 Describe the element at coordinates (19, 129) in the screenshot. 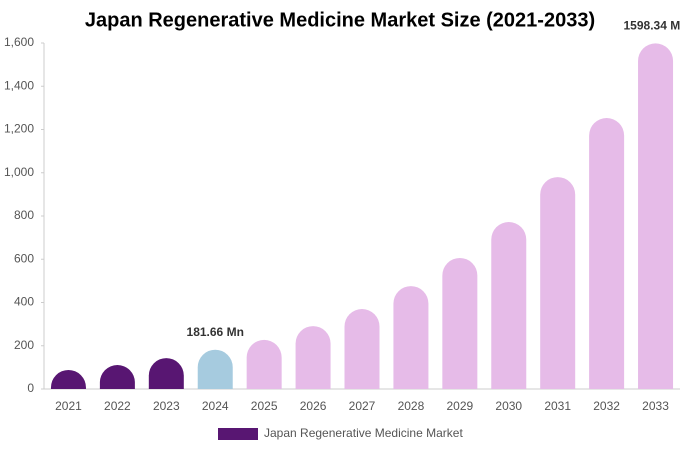

I see `y-tick-label: 1,200` at that location.